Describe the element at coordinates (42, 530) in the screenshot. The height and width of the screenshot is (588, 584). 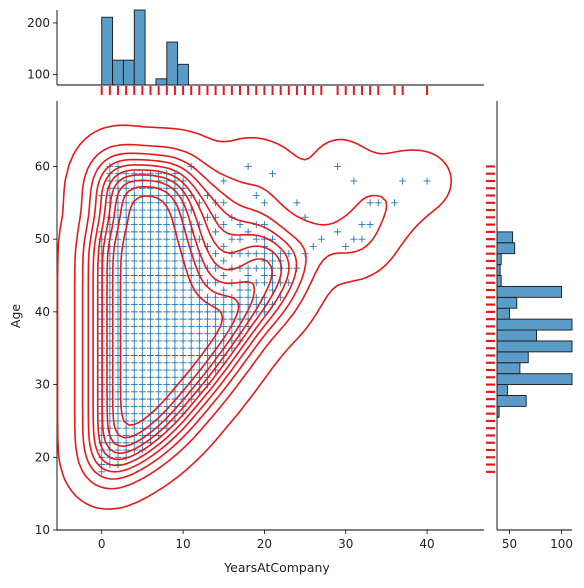
I see `y-tick-label: 10` at that location.